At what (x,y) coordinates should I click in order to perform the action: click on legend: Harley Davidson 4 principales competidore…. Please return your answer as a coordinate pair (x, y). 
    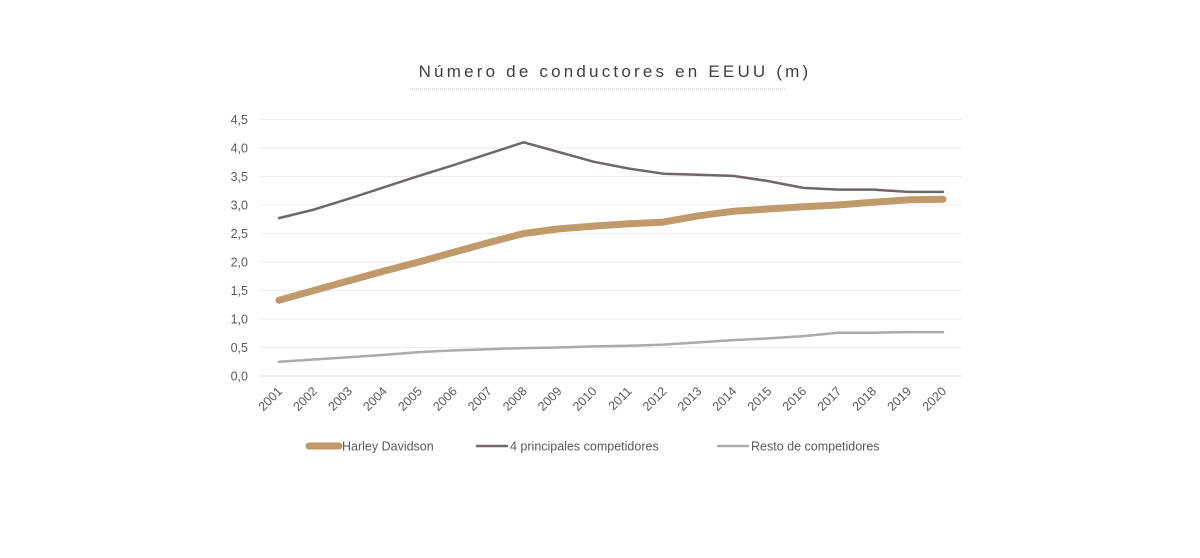
    Looking at the image, I should click on (592, 447).